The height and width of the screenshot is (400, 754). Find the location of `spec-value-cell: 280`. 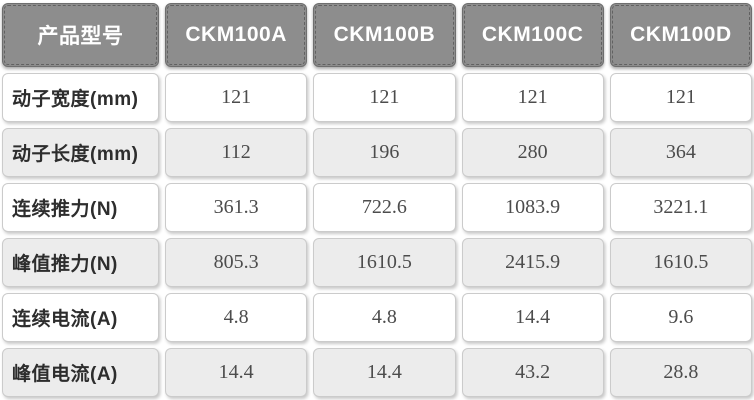

spec-value-cell: 280 is located at coordinates (532, 152).